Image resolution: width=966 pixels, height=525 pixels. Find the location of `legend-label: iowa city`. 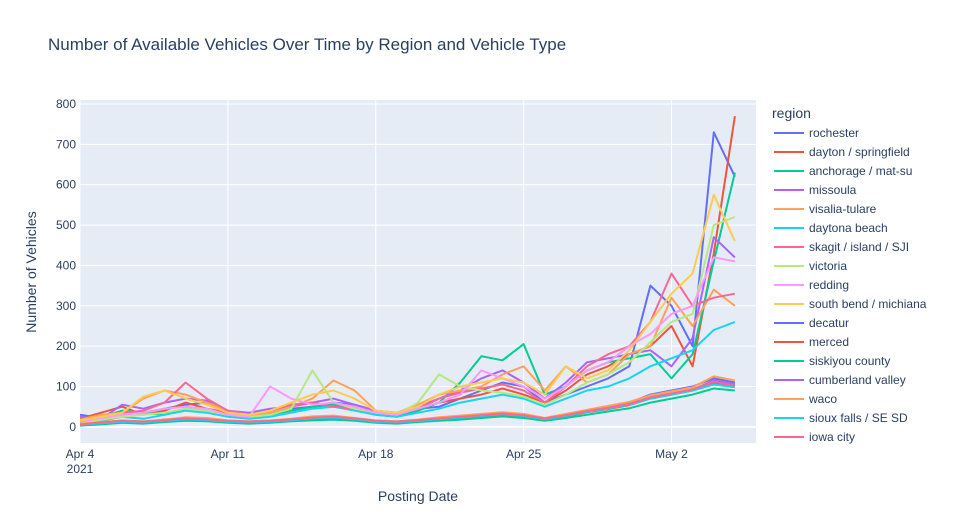

legend-label: iowa city is located at coordinates (832, 437).